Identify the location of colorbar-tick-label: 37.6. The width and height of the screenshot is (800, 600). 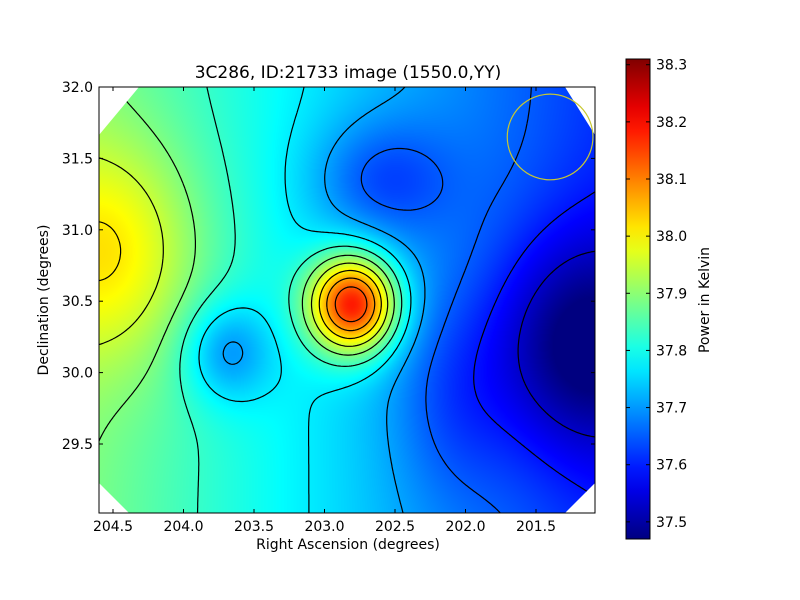
(671, 466).